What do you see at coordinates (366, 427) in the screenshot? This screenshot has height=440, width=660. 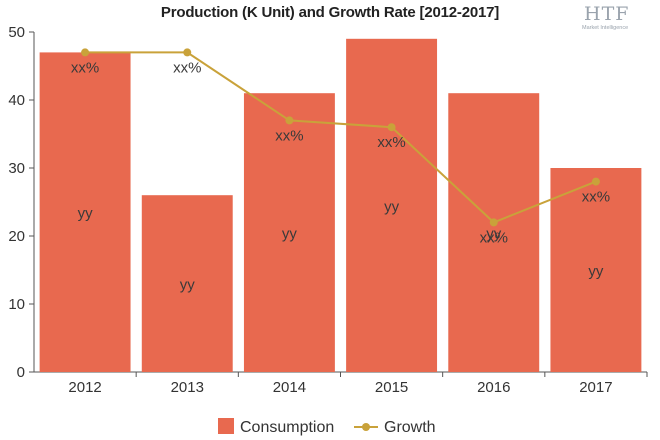 I see `legend-marker-growth` at bounding box center [366, 427].